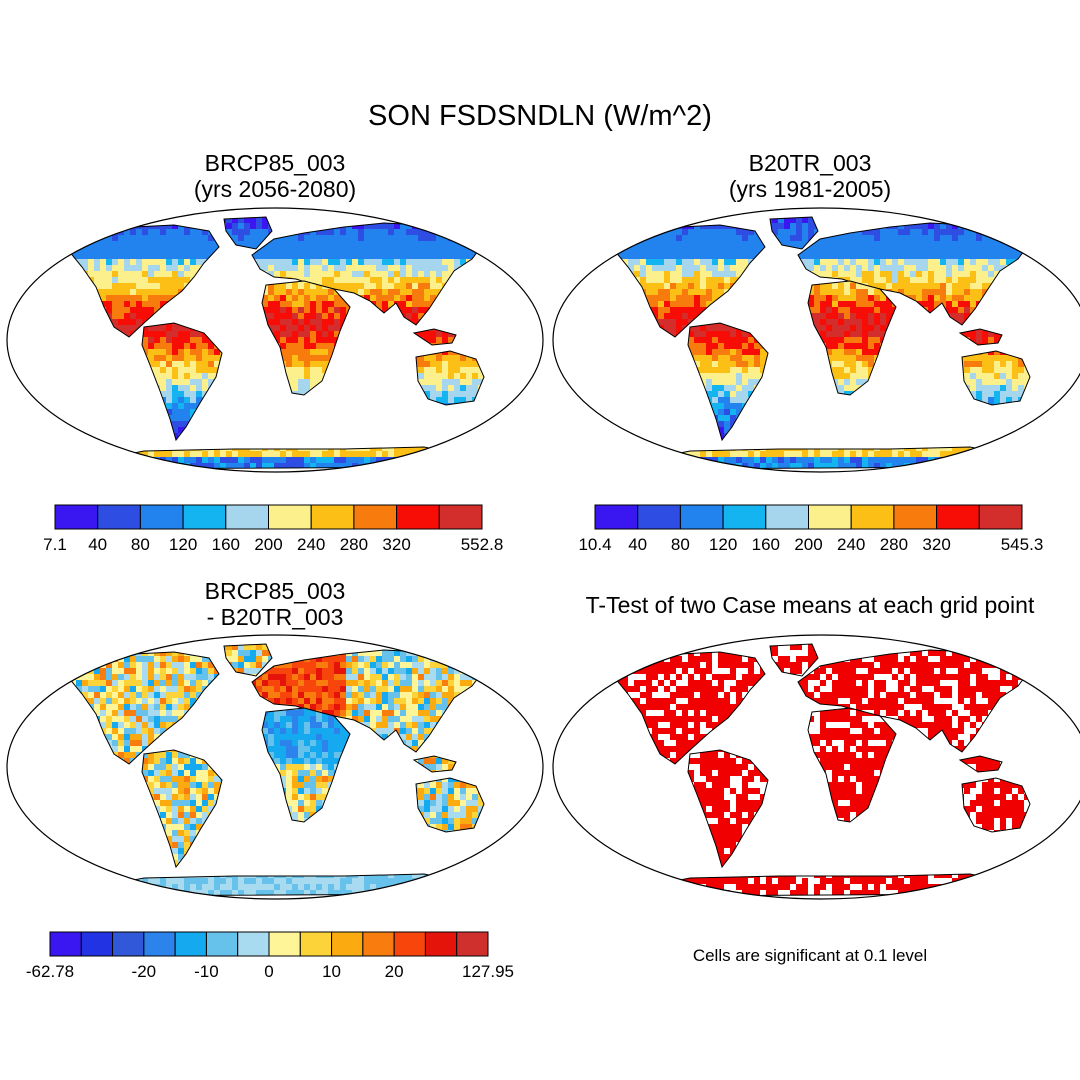  What do you see at coordinates (482, 545) in the screenshot?
I see `colorbar-label-p1-9: 552.8` at bounding box center [482, 545].